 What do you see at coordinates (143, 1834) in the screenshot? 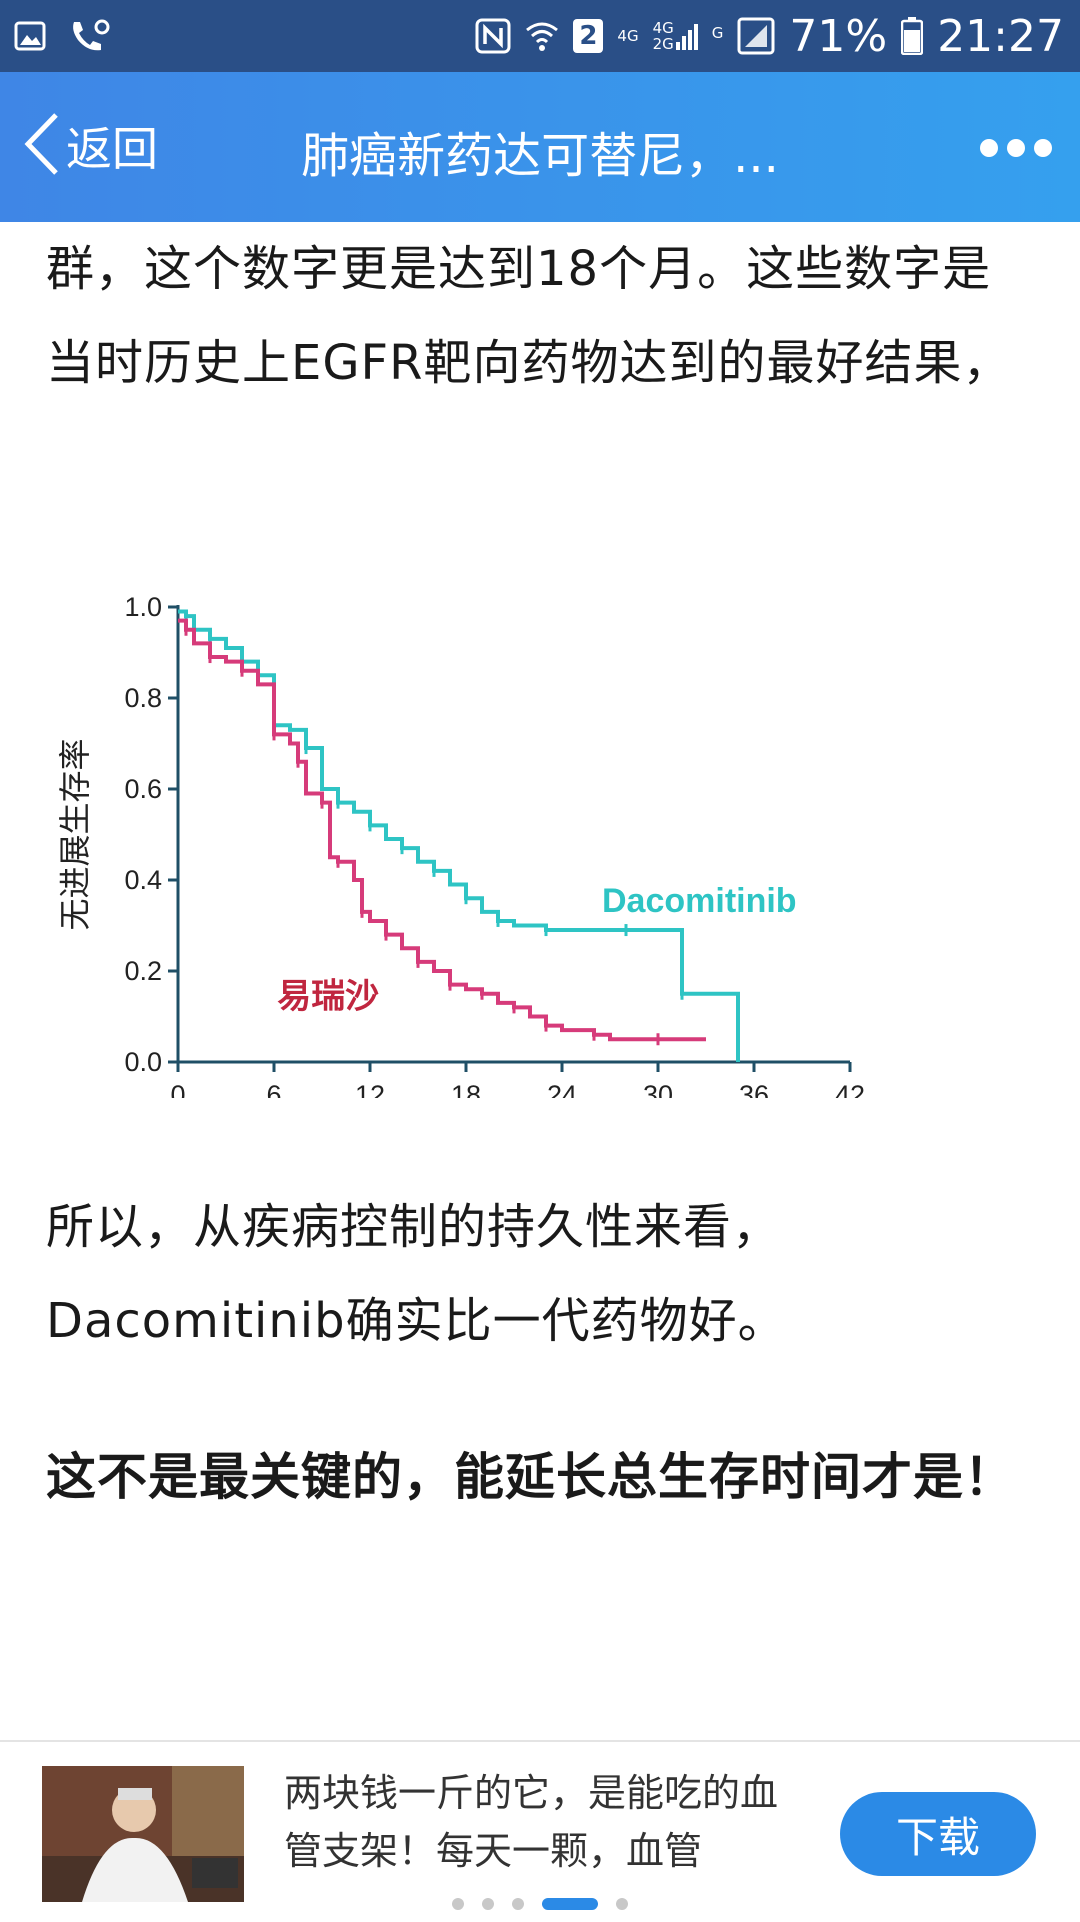
I see `ad-image` at bounding box center [143, 1834].